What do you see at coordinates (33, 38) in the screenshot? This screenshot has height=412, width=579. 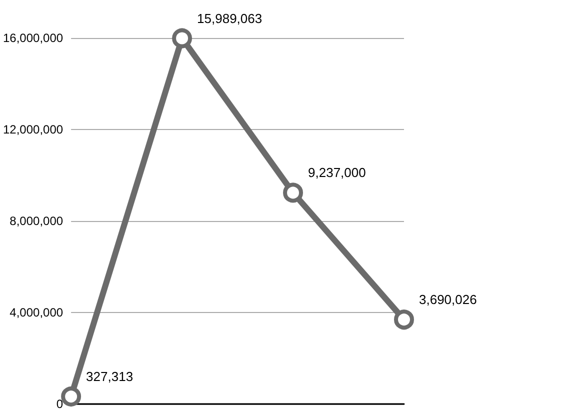 I see `y-tick-label: 16,000,000` at bounding box center [33, 38].